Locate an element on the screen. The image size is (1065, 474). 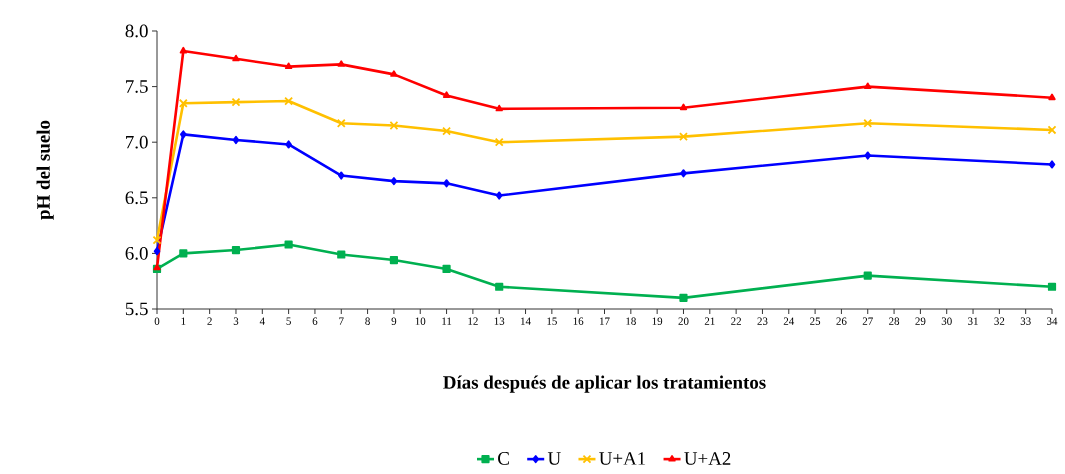
x-tick-label: 10 is located at coordinates (420, 321).